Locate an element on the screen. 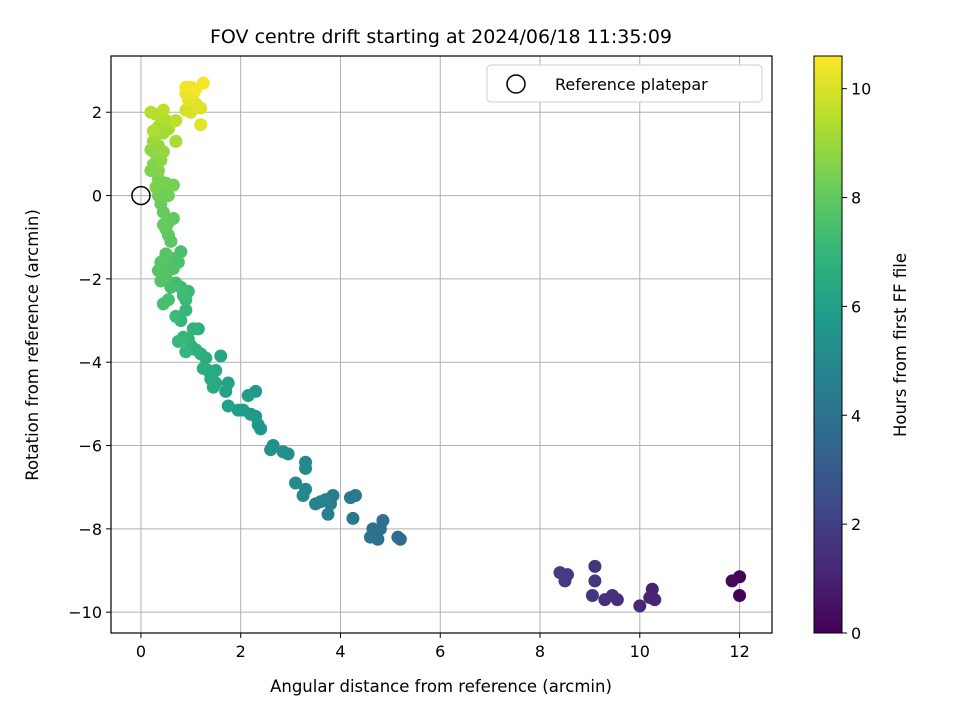 This screenshot has height=720, width=960. colorbar-label: Hours from first FF file is located at coordinates (900, 345).